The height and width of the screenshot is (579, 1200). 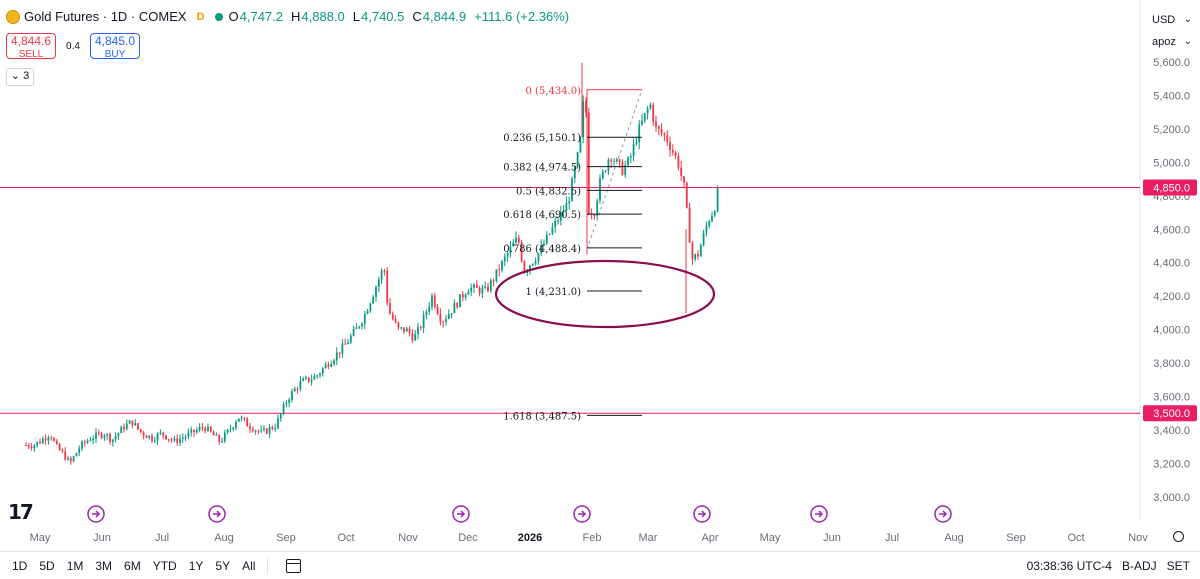 What do you see at coordinates (132, 565) in the screenshot?
I see `timeframe-6m: 6M` at bounding box center [132, 565].